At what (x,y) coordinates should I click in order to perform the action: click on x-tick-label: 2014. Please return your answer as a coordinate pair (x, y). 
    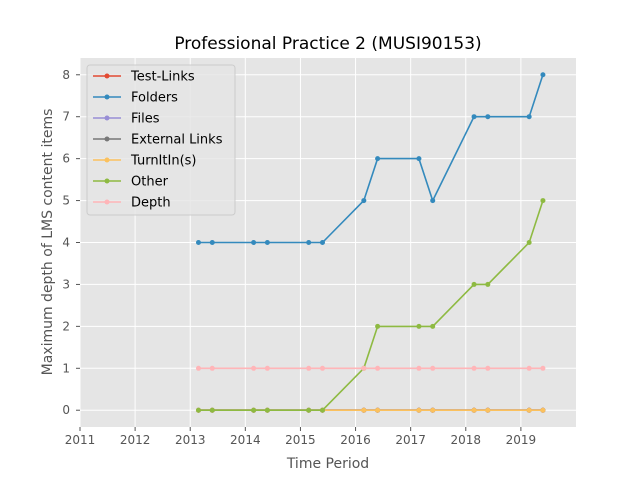
    Looking at the image, I should click on (245, 440).